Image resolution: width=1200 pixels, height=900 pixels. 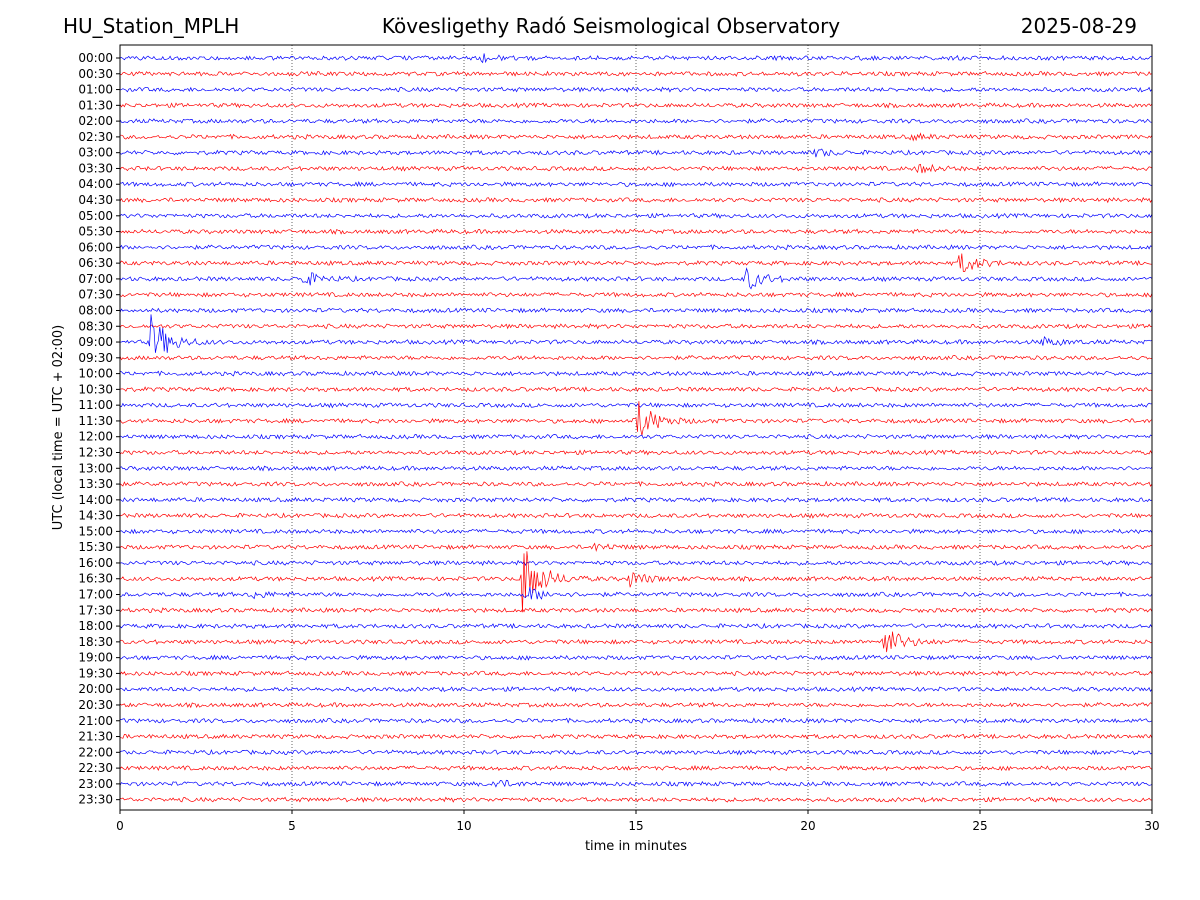 What do you see at coordinates (95, 784) in the screenshot?
I see `row-label: 23:00` at bounding box center [95, 784].